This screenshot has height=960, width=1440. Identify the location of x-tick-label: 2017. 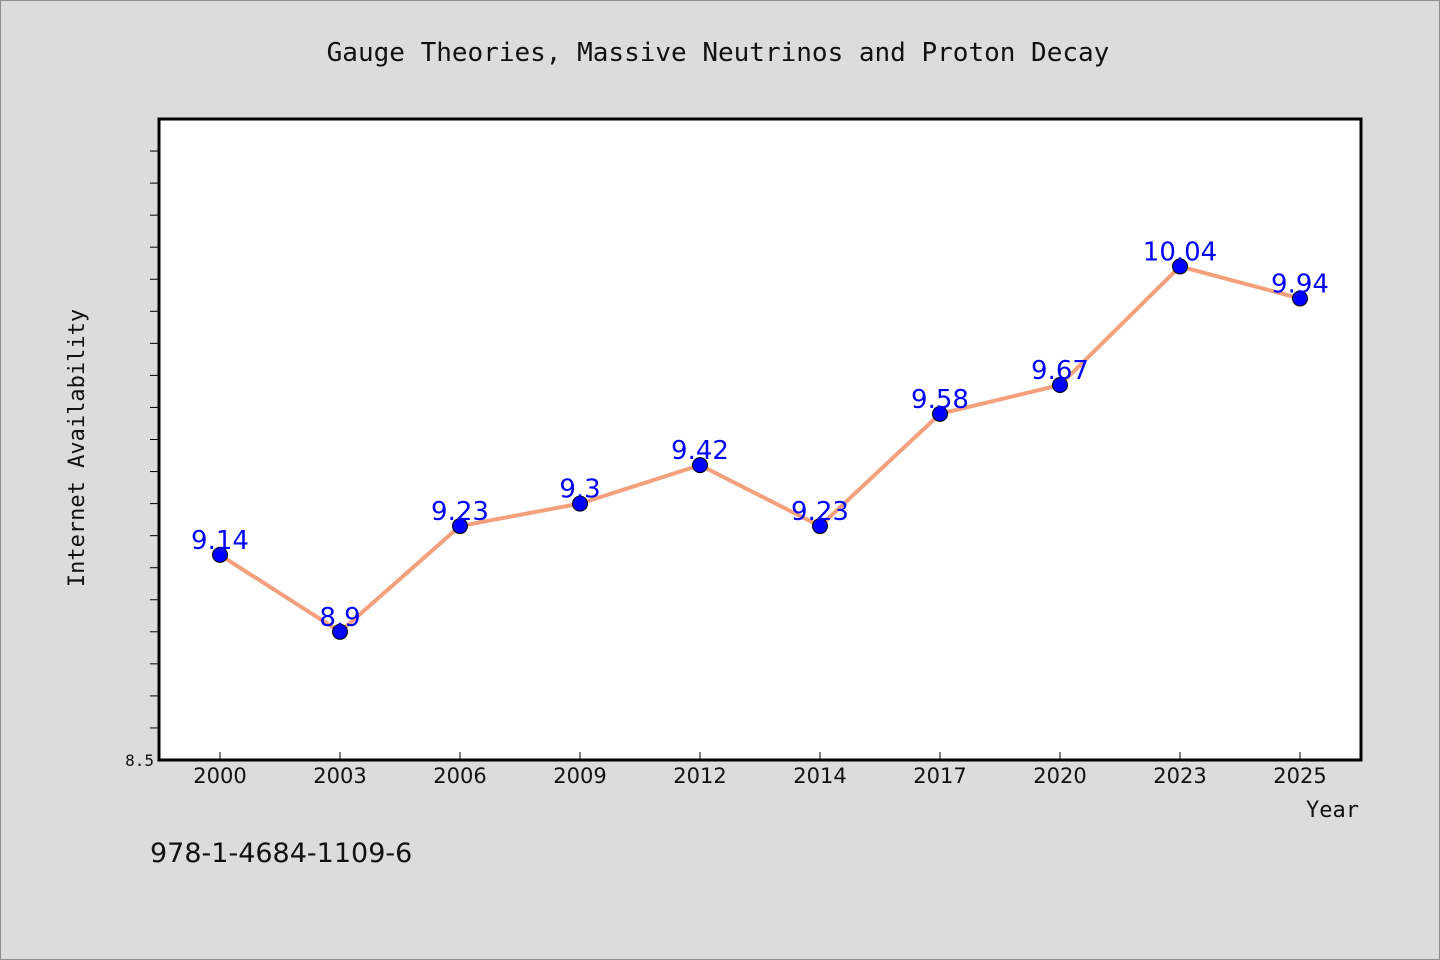
(939, 776).